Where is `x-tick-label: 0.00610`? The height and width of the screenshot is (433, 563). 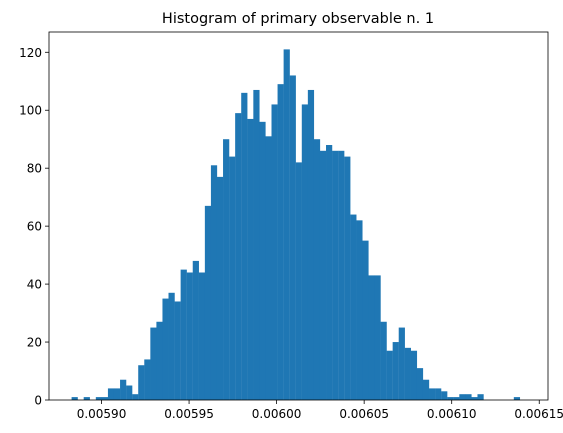
x-tick-label: 0.00610 is located at coordinates (452, 414).